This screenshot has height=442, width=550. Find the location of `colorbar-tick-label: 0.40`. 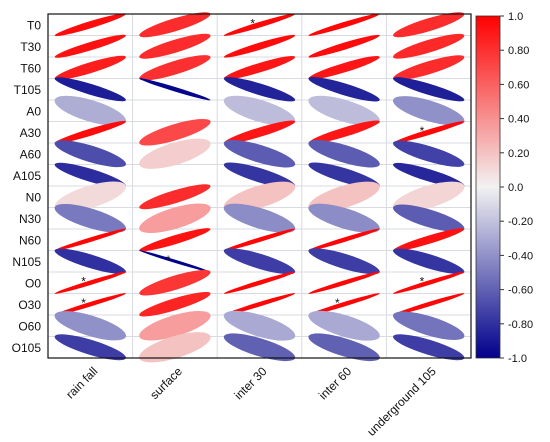

colorbar-tick-label: 0.40 is located at coordinates (518, 120).